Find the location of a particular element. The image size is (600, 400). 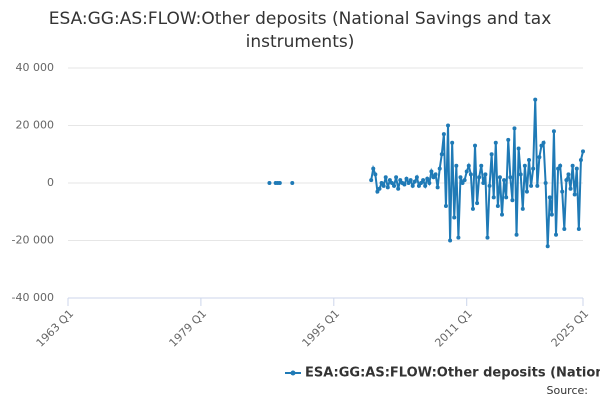

y-tick-label: -40 000 is located at coordinates (33, 297).